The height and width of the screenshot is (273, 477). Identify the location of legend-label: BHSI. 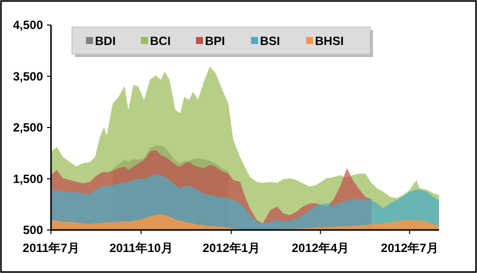
(329, 41).